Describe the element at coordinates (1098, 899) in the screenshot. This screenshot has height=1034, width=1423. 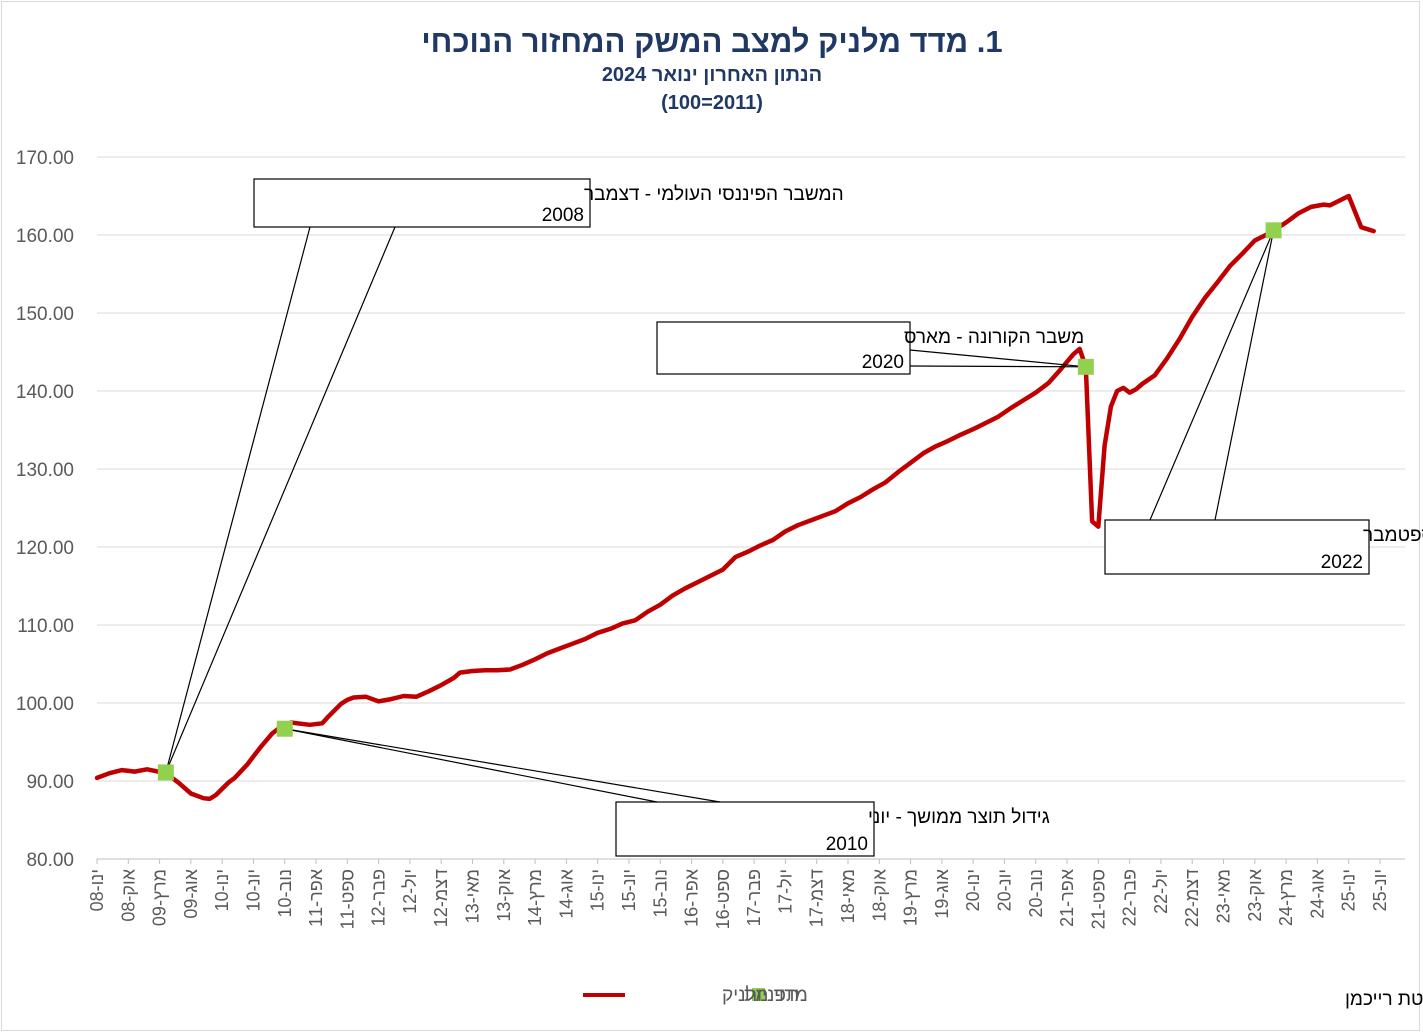
I see `x-tick-label: ספט-21` at that location.